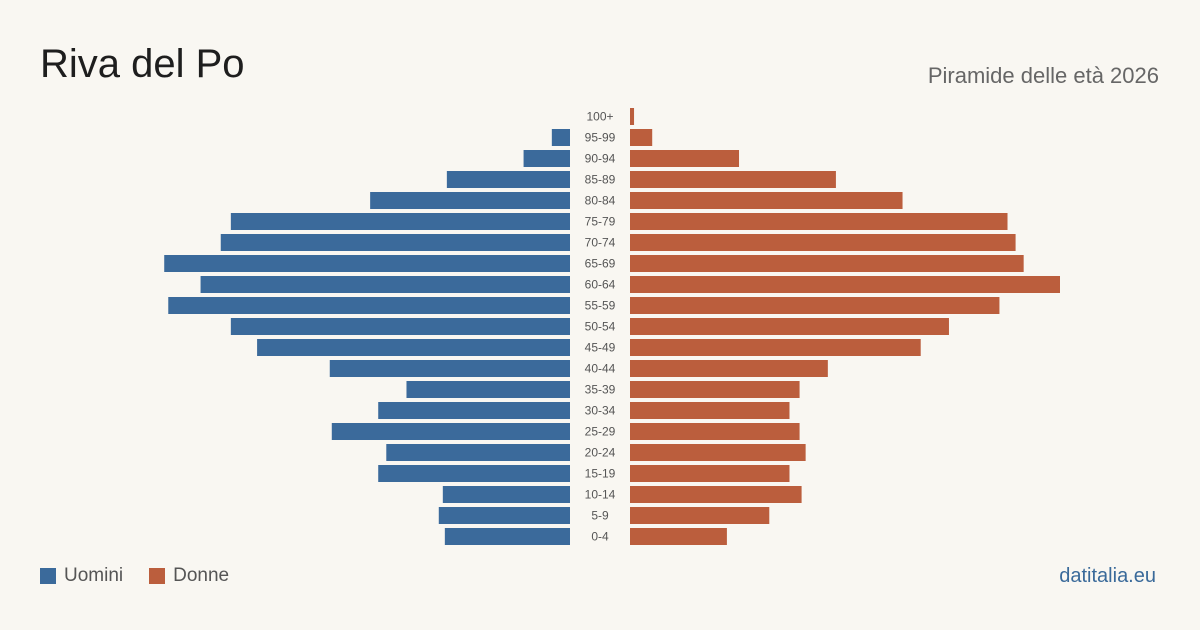 This screenshot has height=630, width=1200. I want to click on age-label-15-19: 15-19, so click(600, 474).